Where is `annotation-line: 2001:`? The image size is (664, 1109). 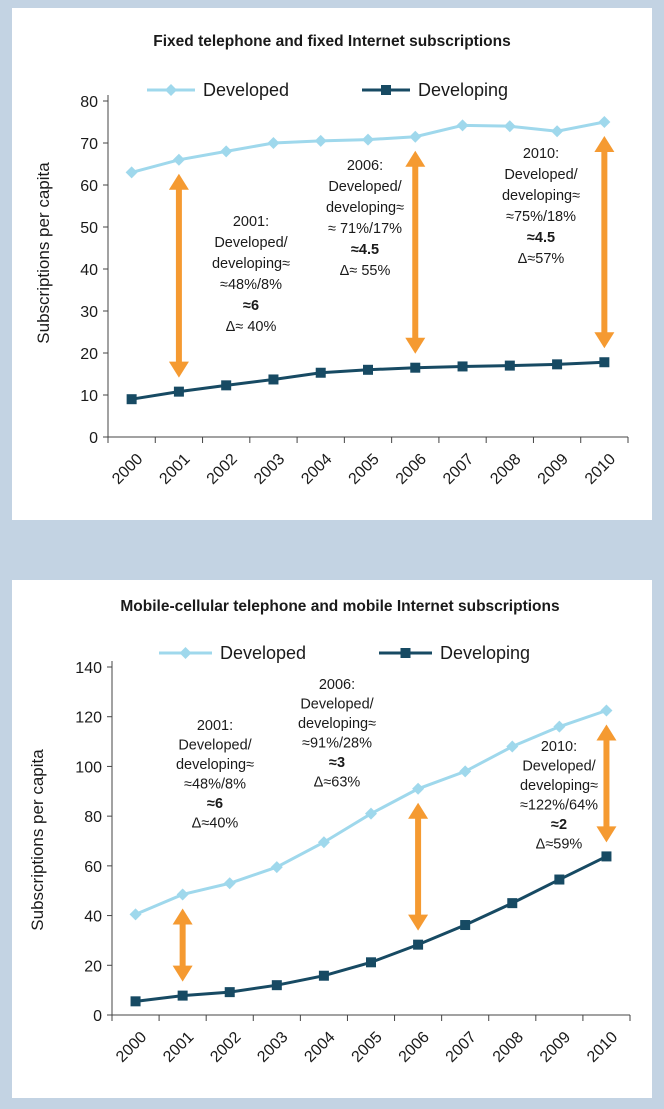 annotation-line: 2001: is located at coordinates (251, 222).